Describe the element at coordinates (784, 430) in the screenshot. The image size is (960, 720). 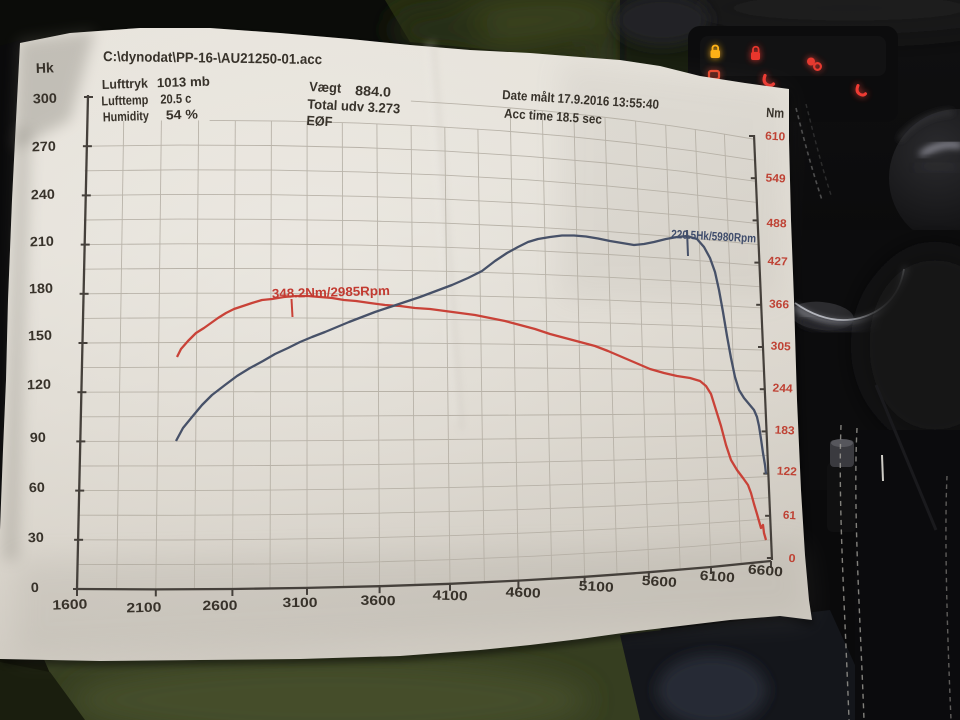
I see `svg-text: 183` at that location.